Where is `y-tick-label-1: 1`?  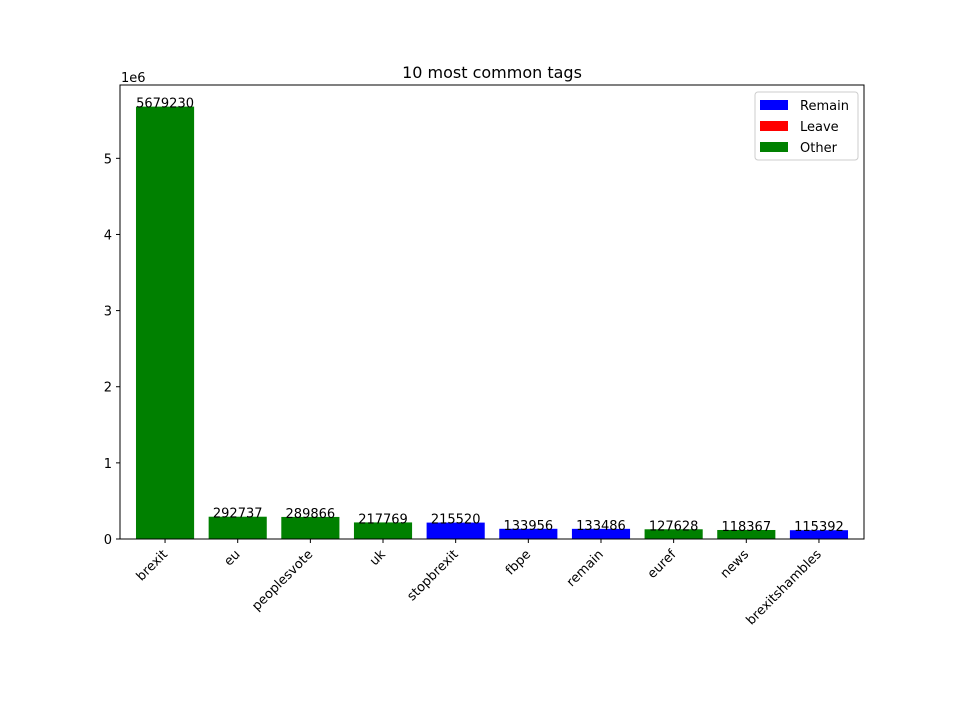 y-tick-label-1: 1 is located at coordinates (108, 464).